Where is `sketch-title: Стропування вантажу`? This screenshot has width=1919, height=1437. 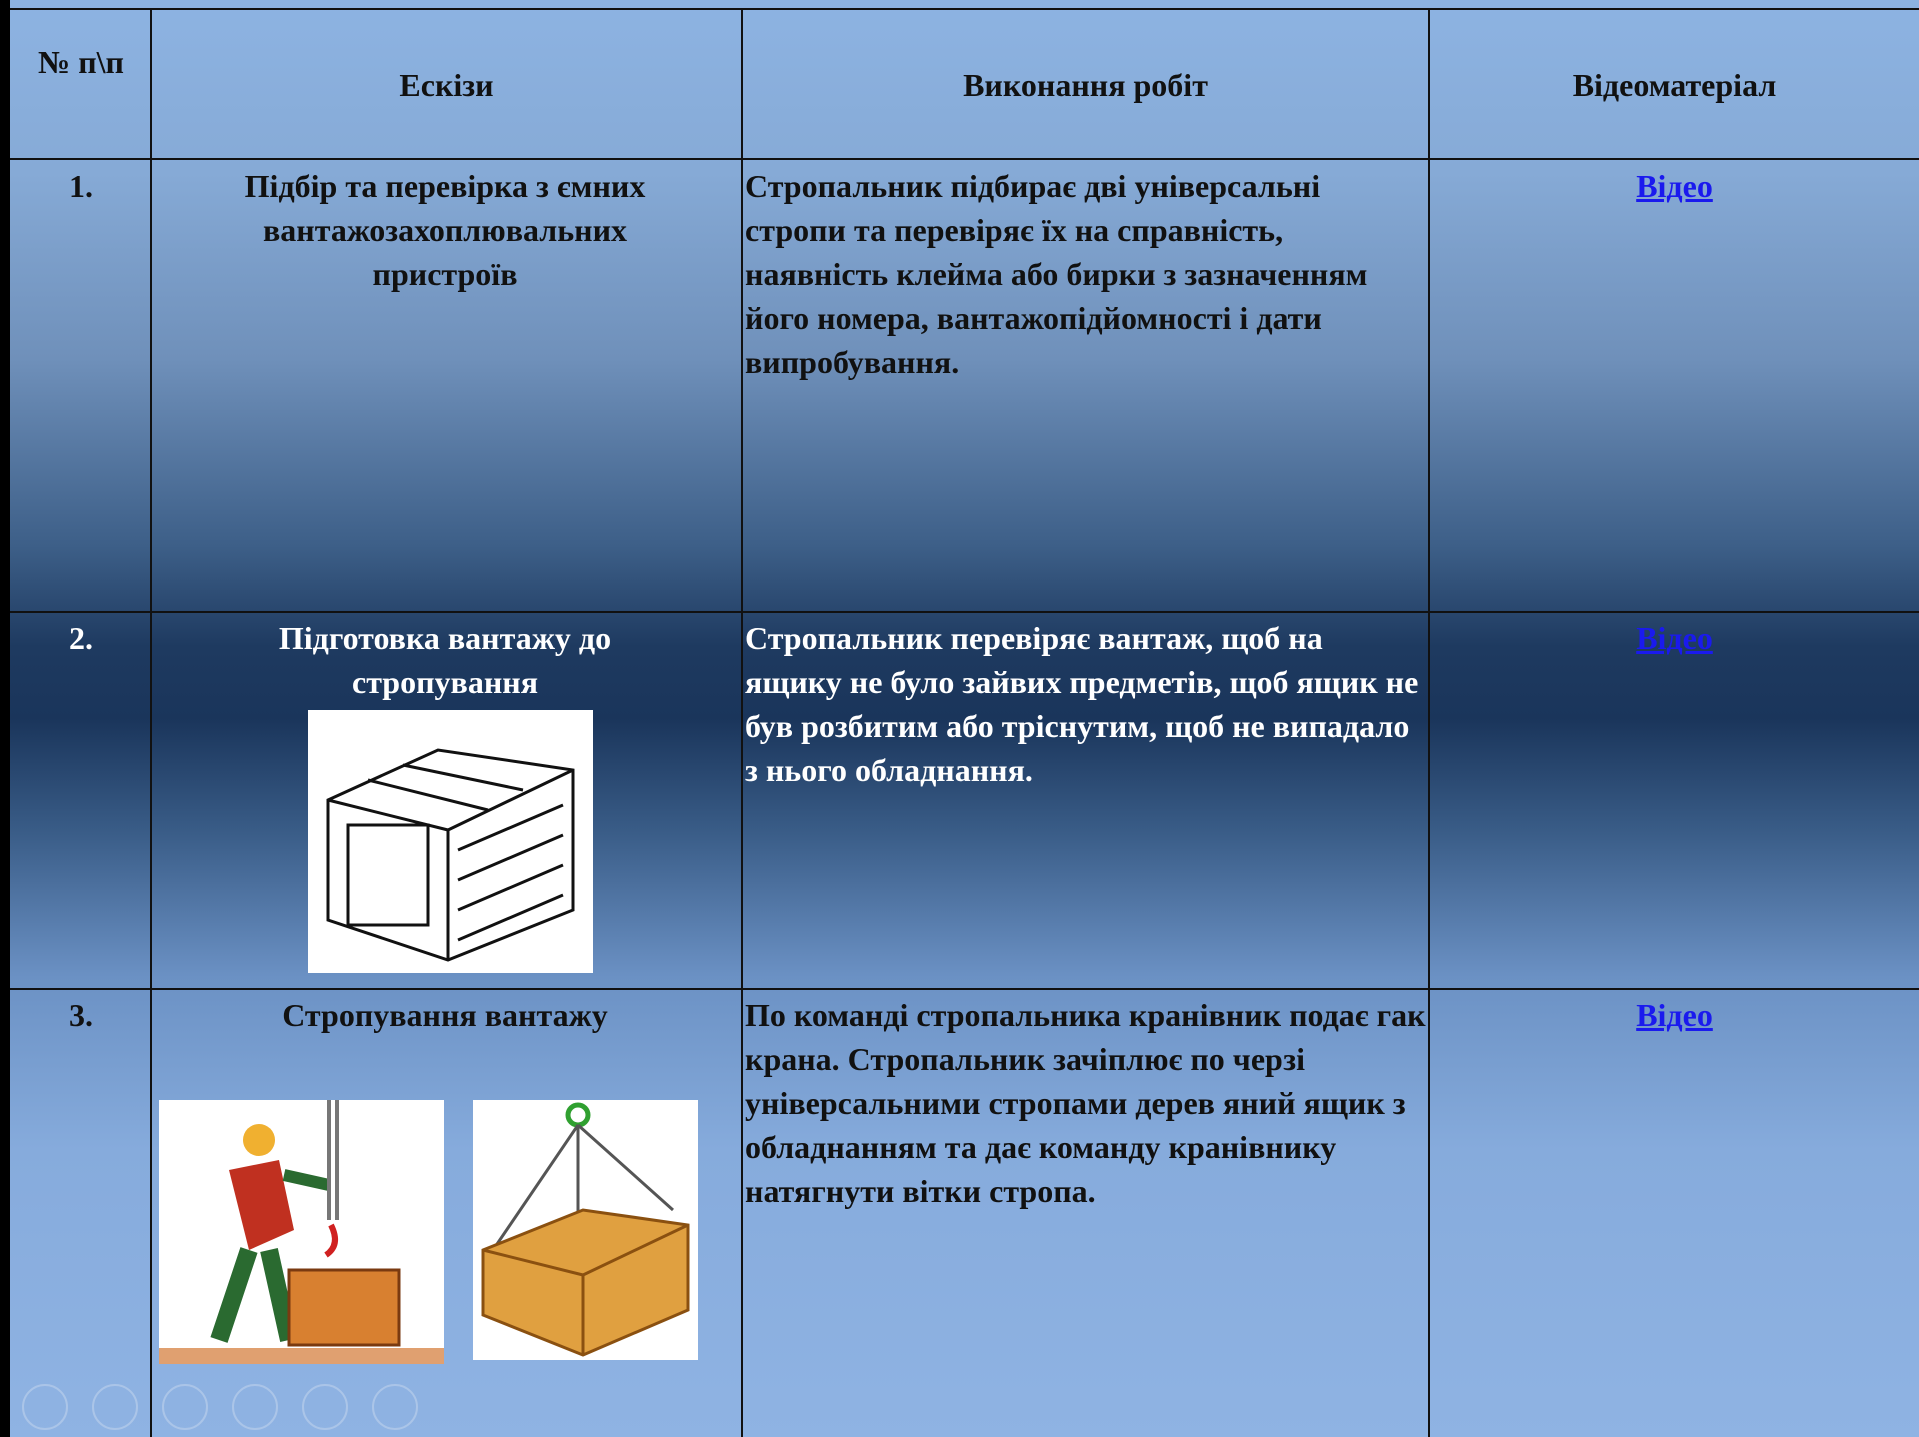
sketch-title: Стропування вантажу is located at coordinates (445, 1015).